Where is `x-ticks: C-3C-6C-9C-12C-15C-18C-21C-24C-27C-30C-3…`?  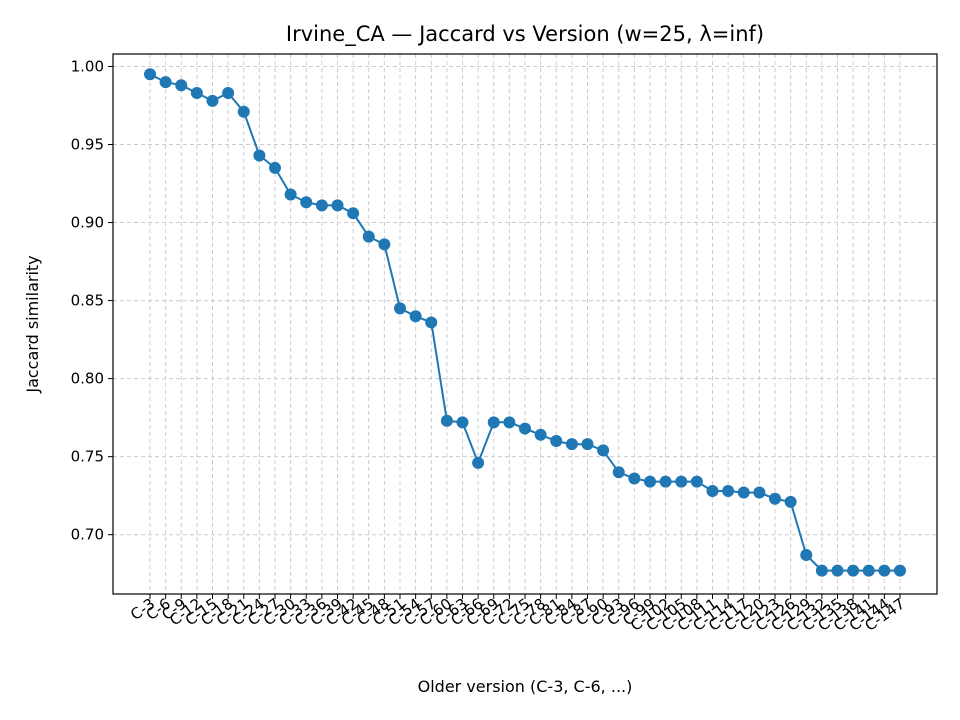 x-ticks: C-3C-6C-9C-12C-15C-18C-21C-24C-27C-30C-3… is located at coordinates (517, 614).